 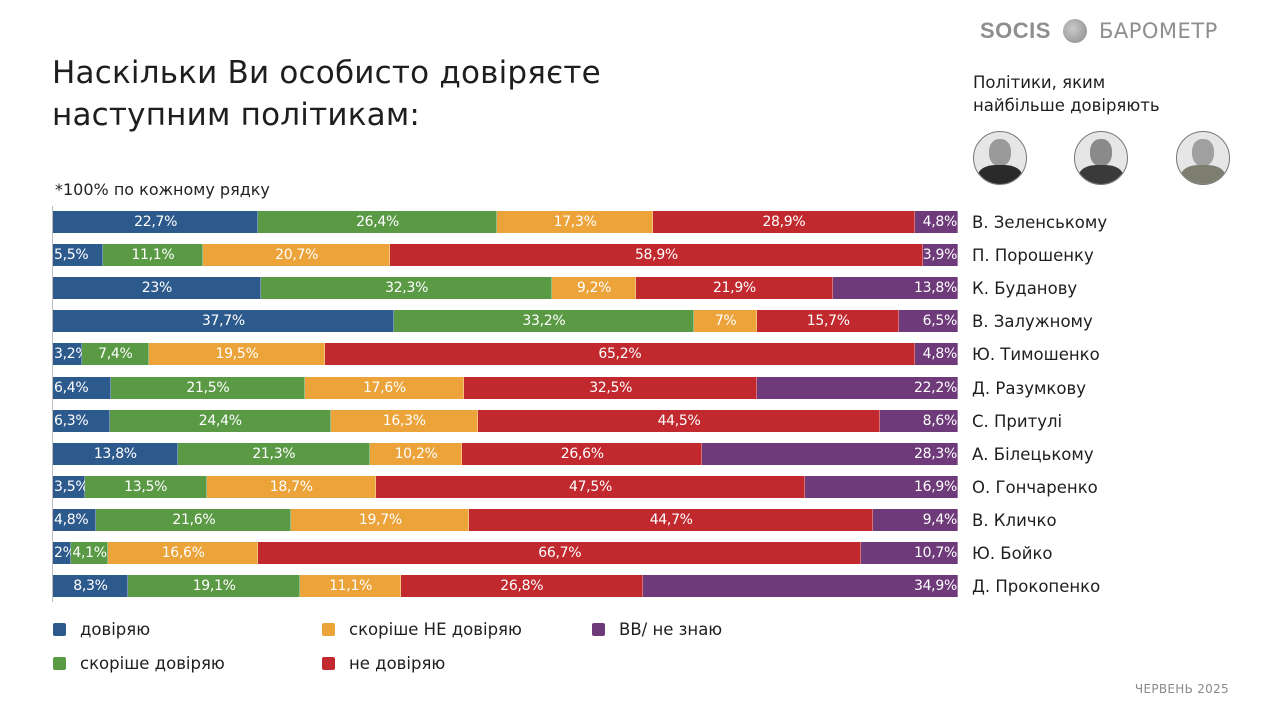 I want to click on data-label: 8,3%, so click(x=90, y=586).